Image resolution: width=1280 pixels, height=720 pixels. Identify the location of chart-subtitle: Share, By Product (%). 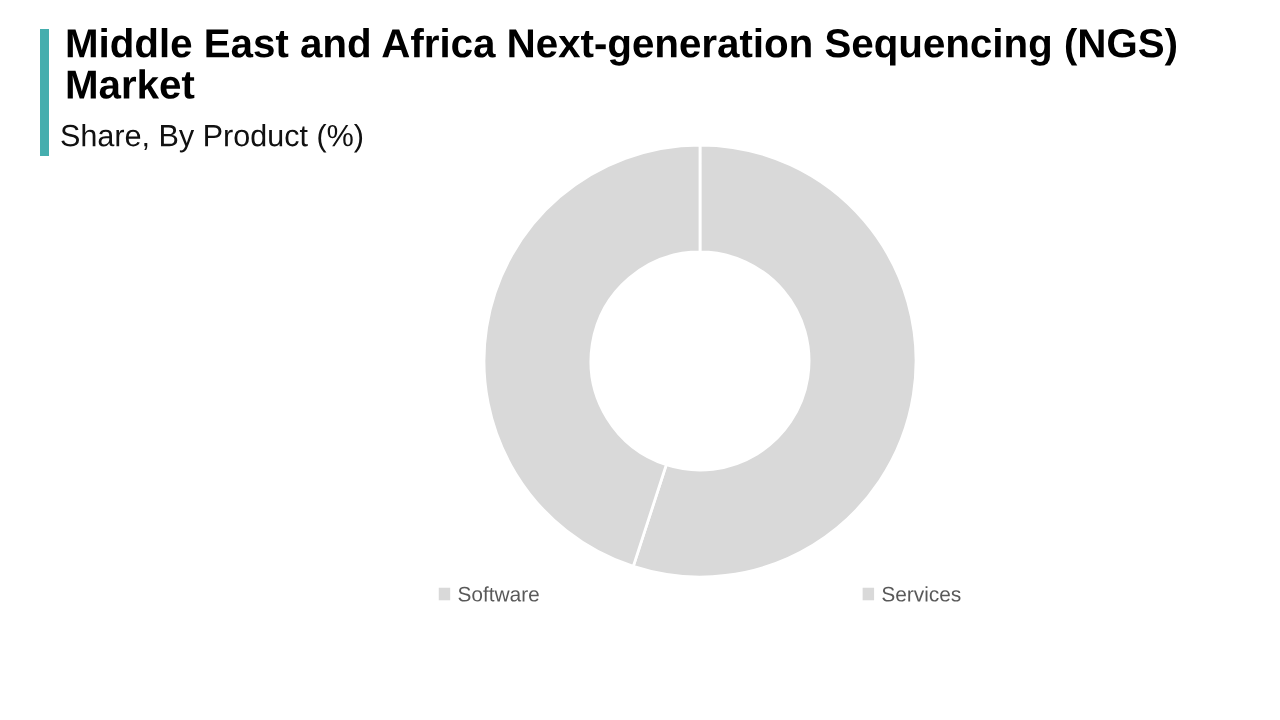
(212, 138).